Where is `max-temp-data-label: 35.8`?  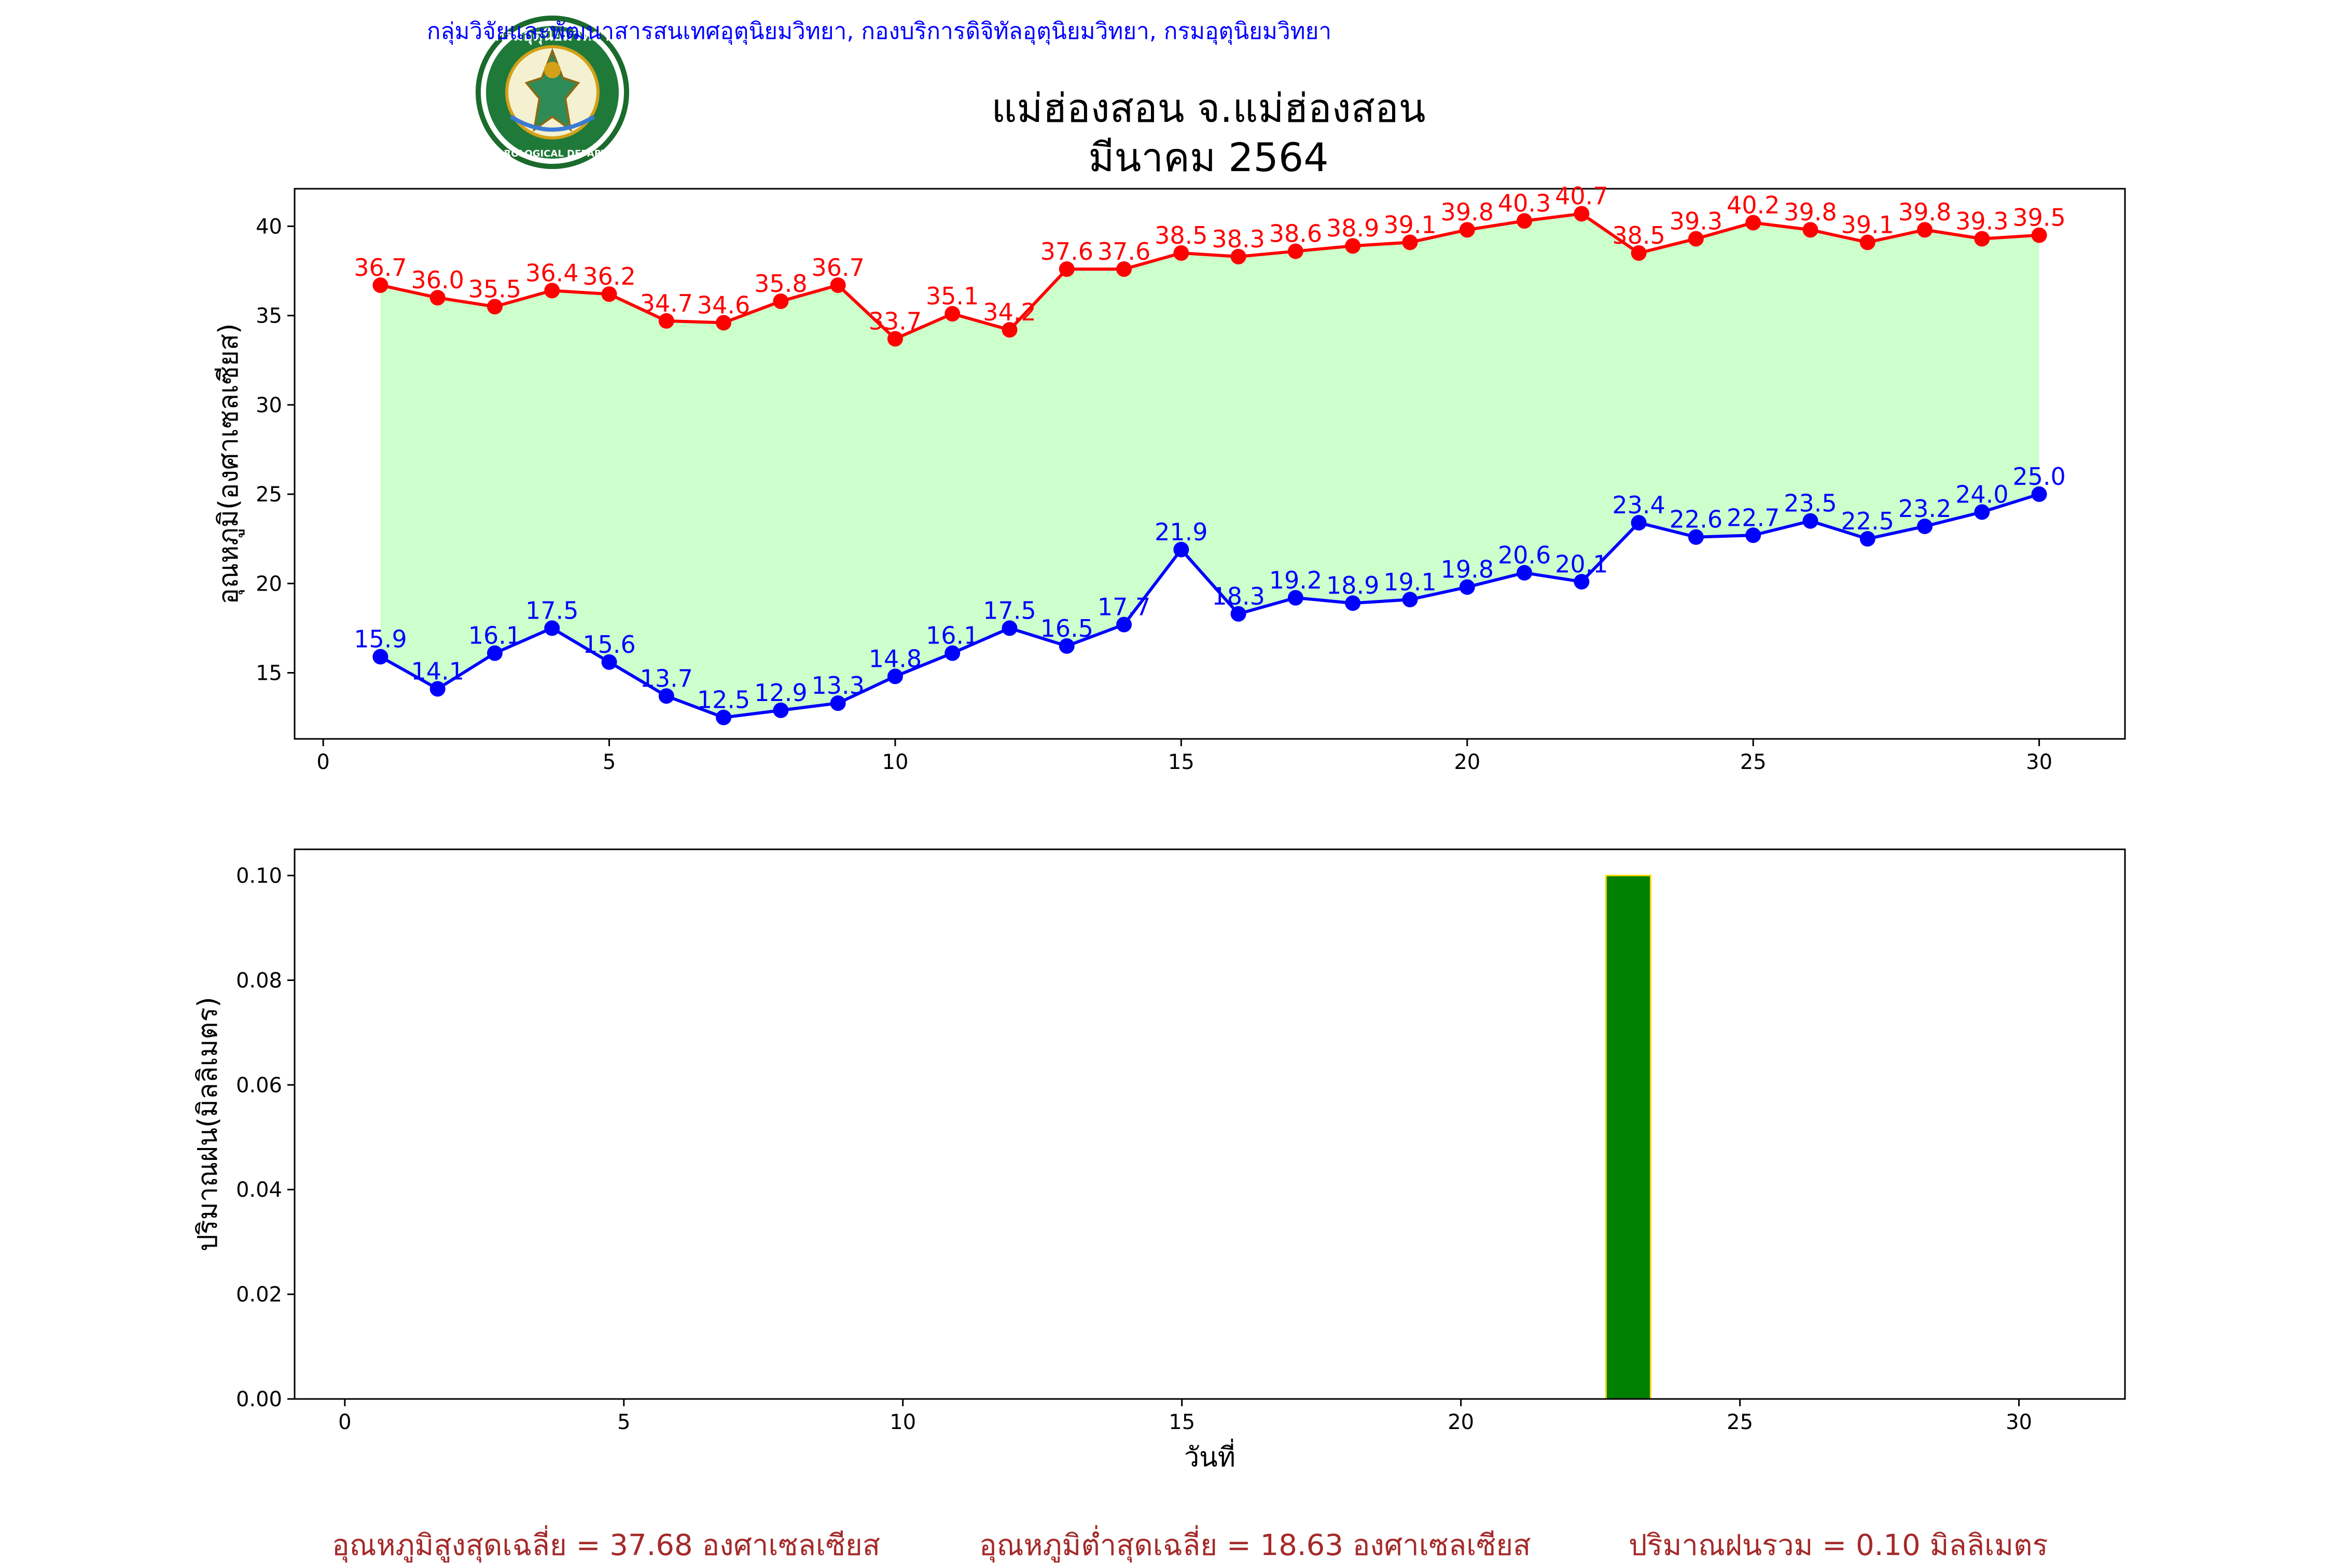
max-temp-data-label: 35.8 is located at coordinates (780, 284).